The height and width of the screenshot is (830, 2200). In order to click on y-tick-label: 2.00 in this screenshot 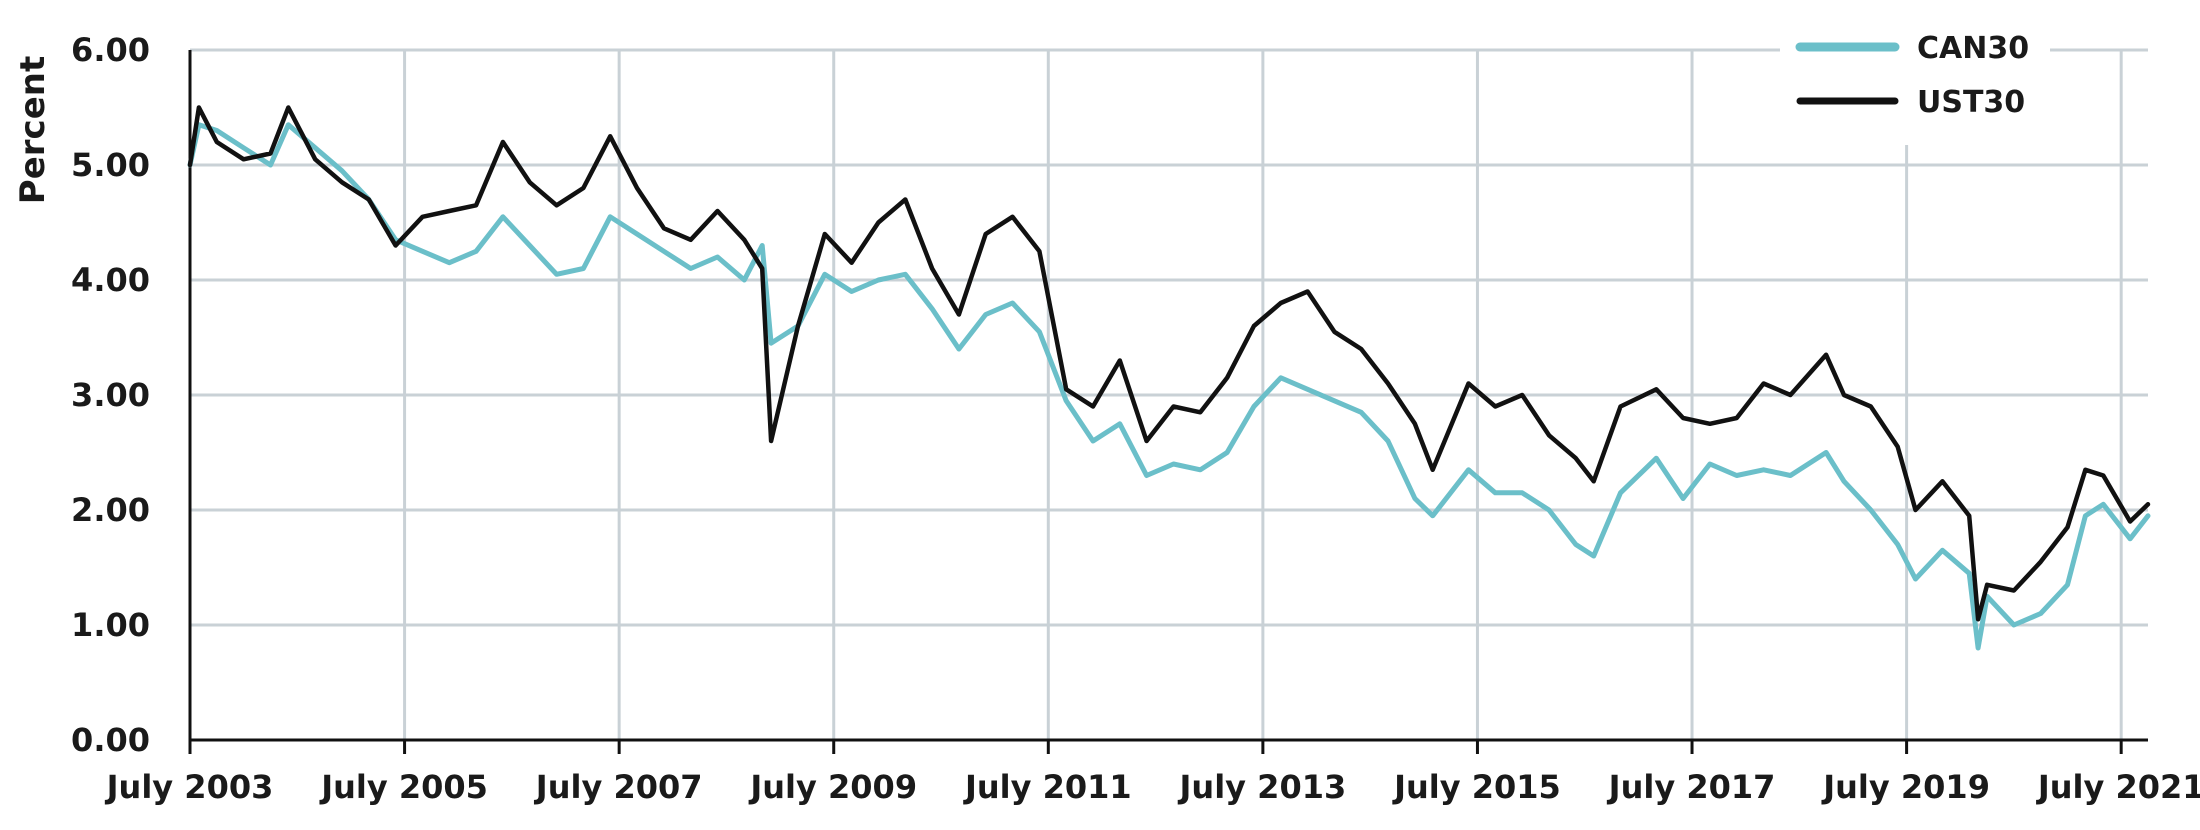, I will do `click(110, 510)`.